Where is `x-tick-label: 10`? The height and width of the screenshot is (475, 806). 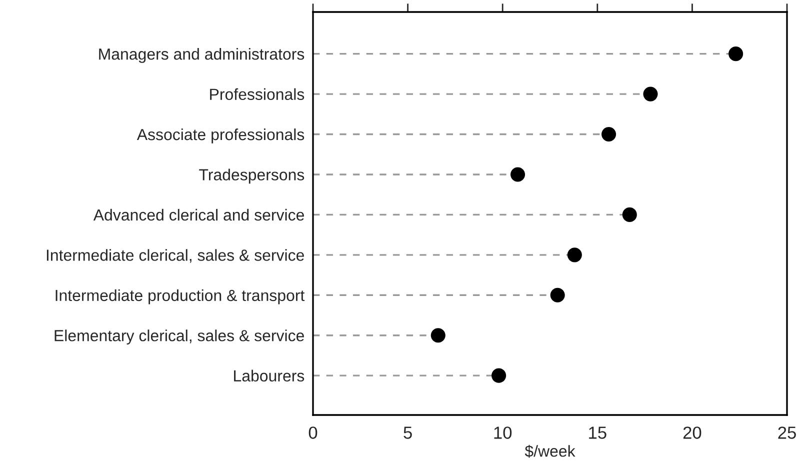
x-tick-label: 10 is located at coordinates (503, 432).